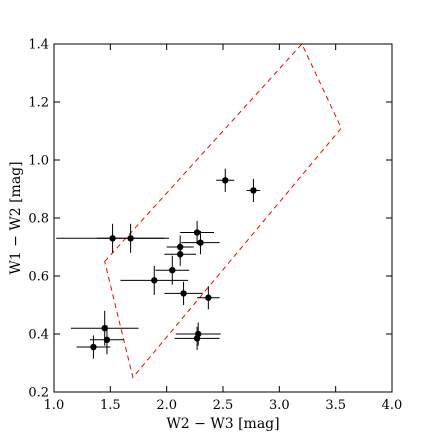 This screenshot has width=436, height=436. I want to click on x-tick-label: 4.0, so click(392, 405).